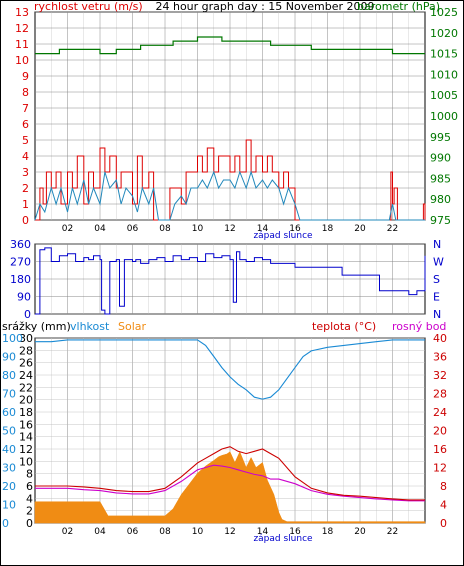 The height and width of the screenshot is (566, 464). Describe the element at coordinates (29, 523) in the screenshot. I see `rain-tick-label: 0` at that location.